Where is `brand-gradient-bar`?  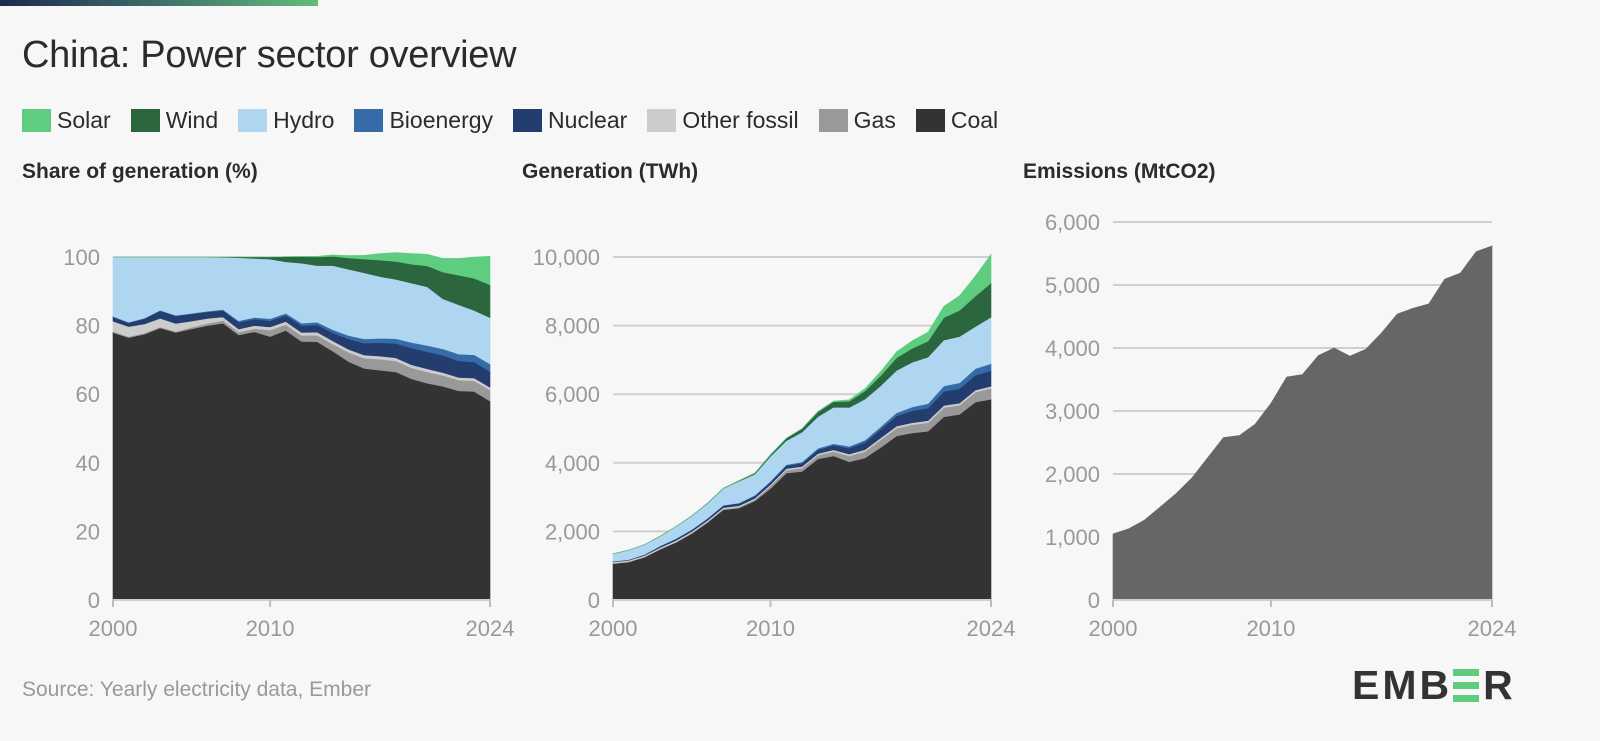
brand-gradient-bar is located at coordinates (159, 3).